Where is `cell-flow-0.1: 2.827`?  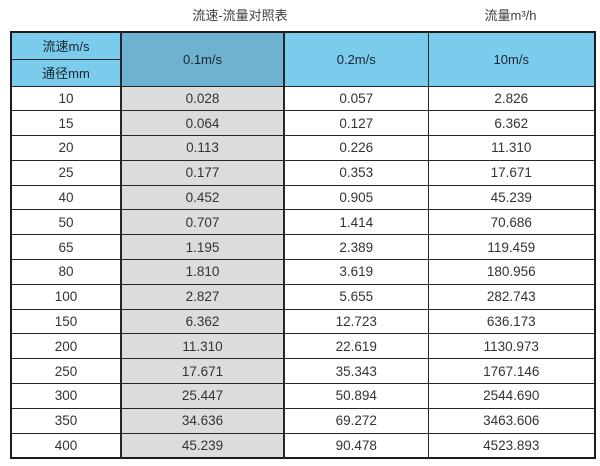
cell-flow-0.1: 2.827 is located at coordinates (202, 296).